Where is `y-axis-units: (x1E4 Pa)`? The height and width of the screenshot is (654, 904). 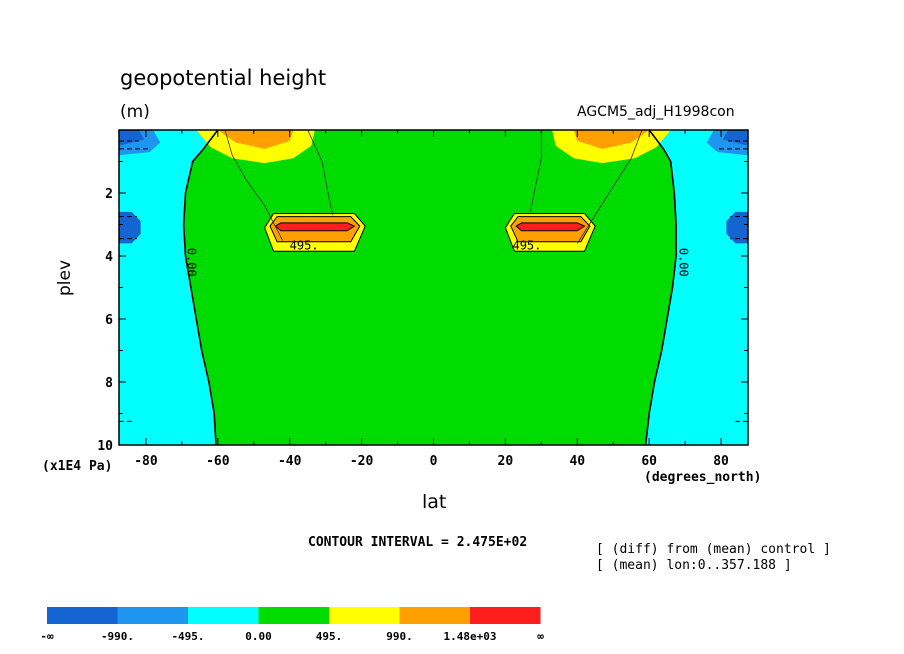 y-axis-units: (x1E4 Pa) is located at coordinates (77, 466).